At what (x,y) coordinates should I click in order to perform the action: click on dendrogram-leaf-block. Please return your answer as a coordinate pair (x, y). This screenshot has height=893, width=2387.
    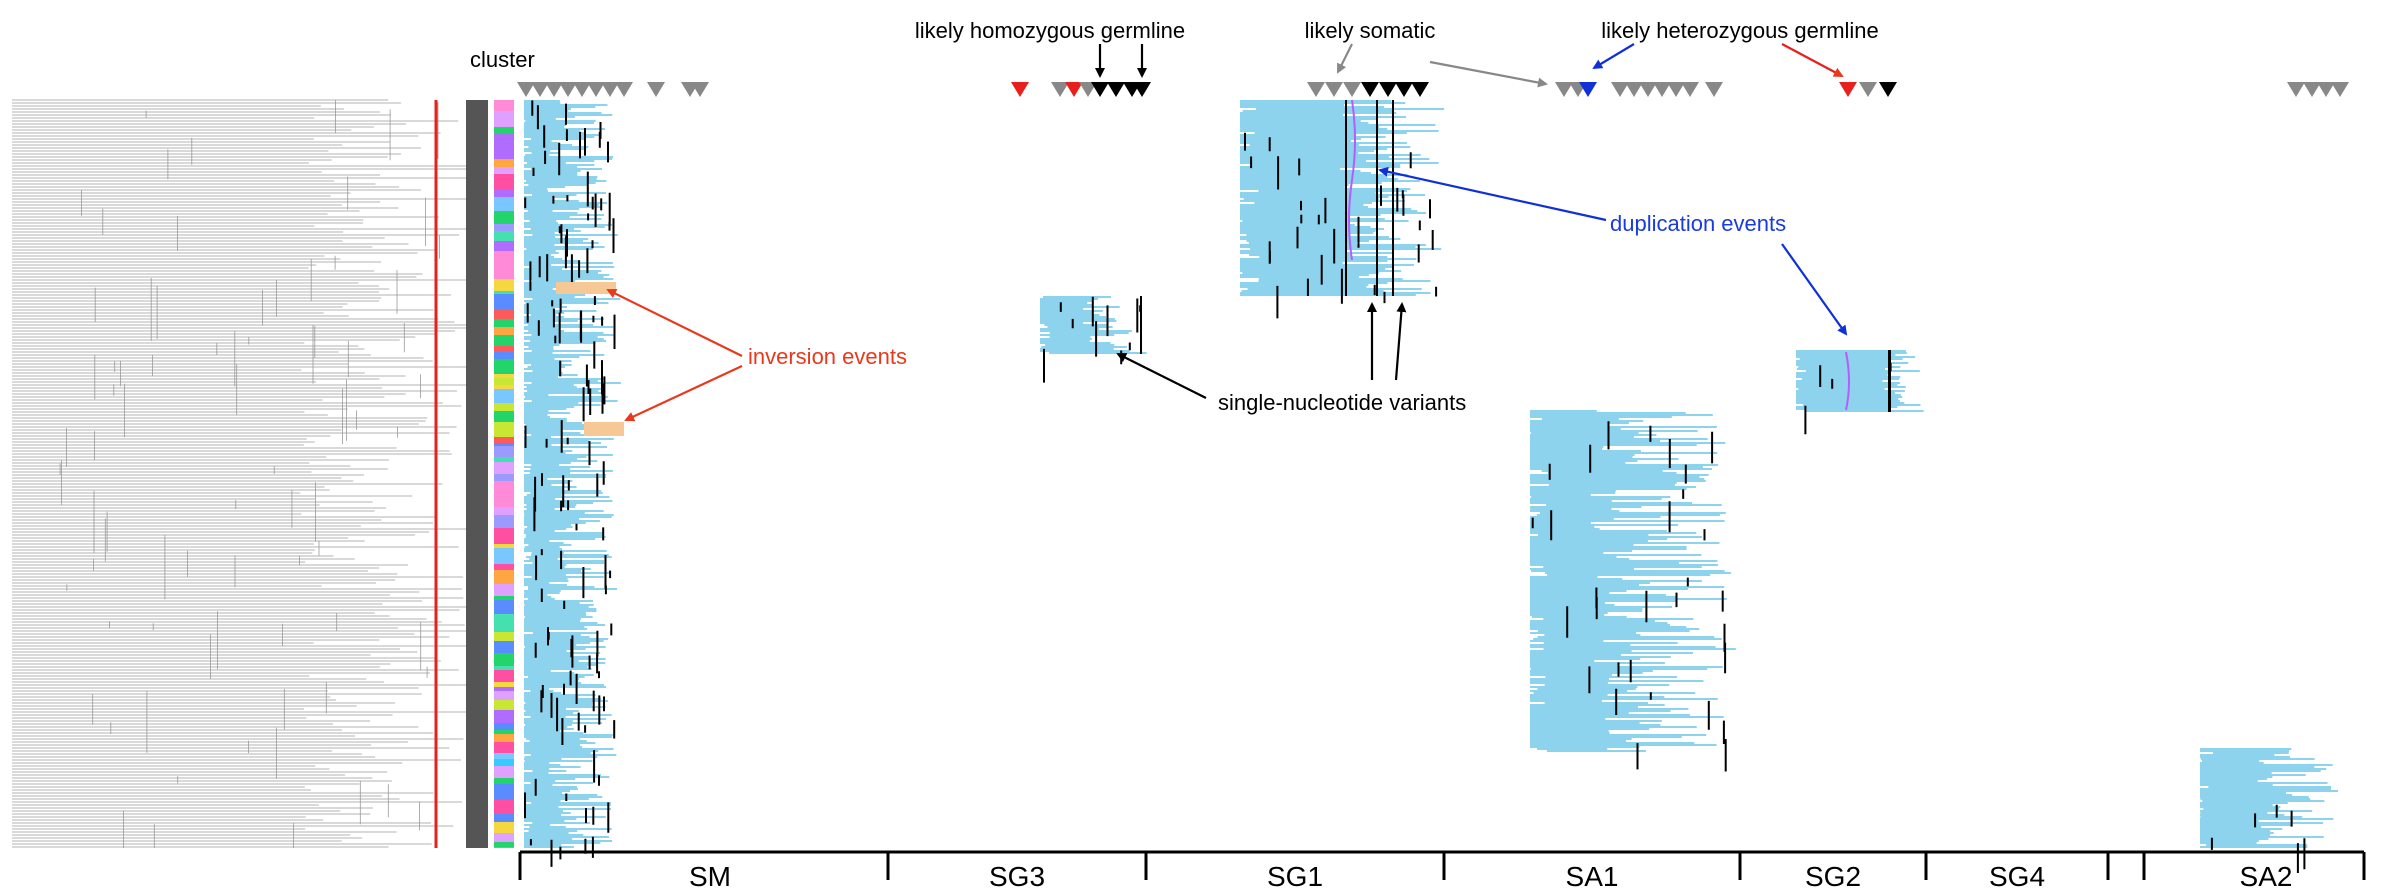
    Looking at the image, I should click on (477, 474).